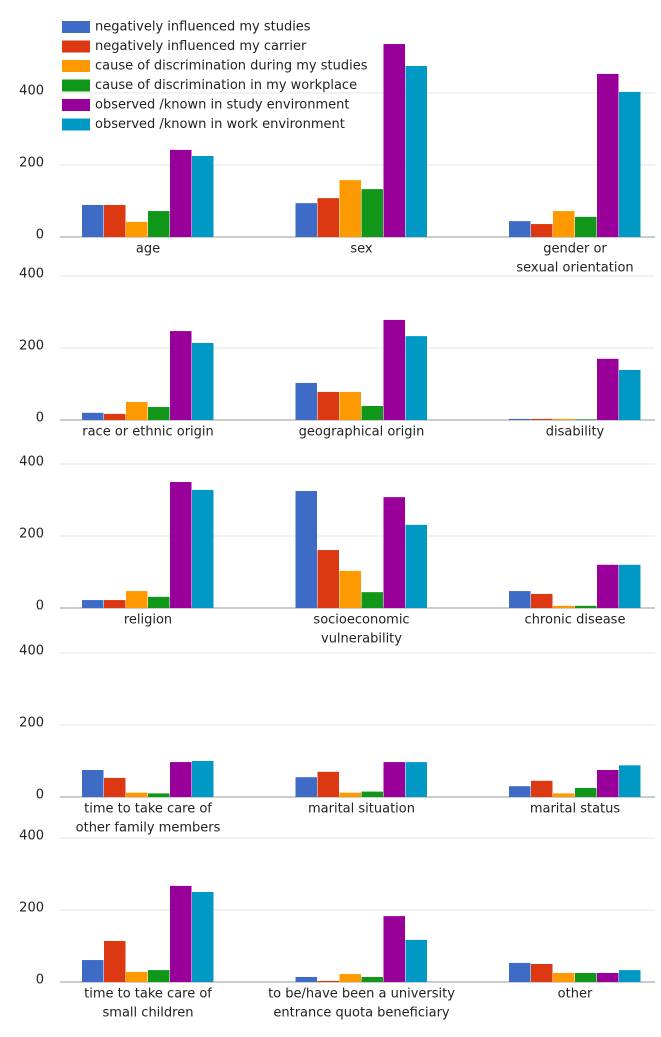 The width and height of the screenshot is (661, 1037). Describe the element at coordinates (148, 1013) in the screenshot. I see `x-tick-label: small children` at that location.